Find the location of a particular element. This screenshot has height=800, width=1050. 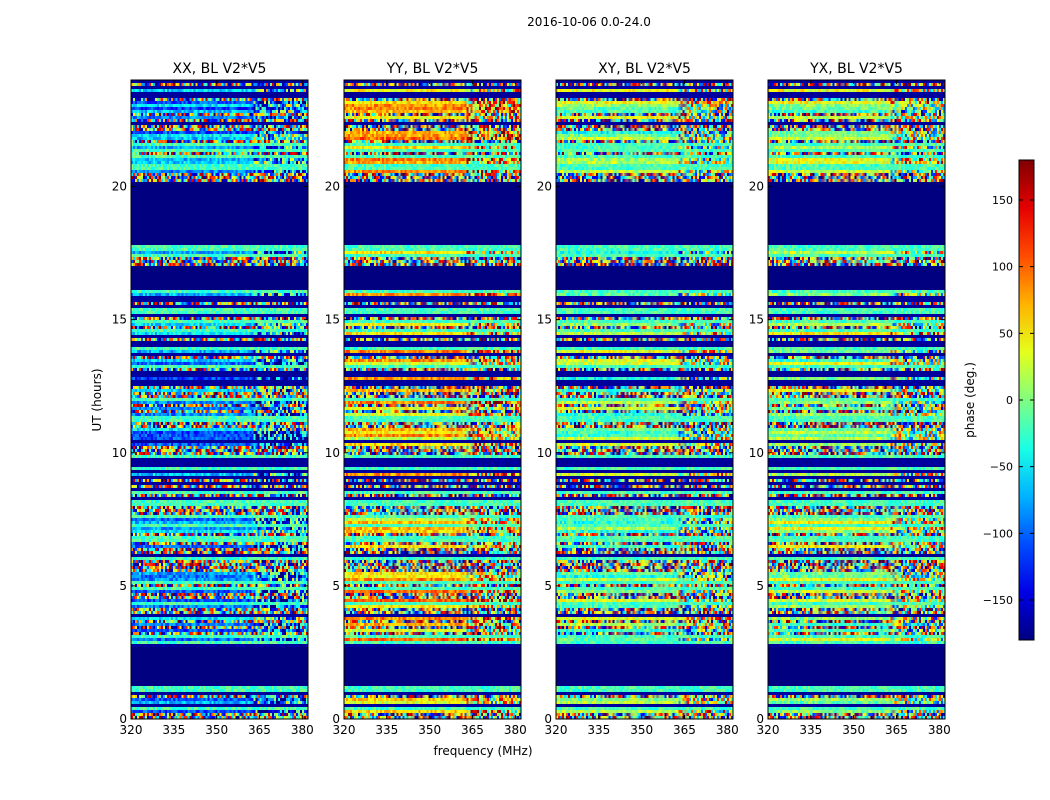

panel-frame-xx is located at coordinates (219, 399).